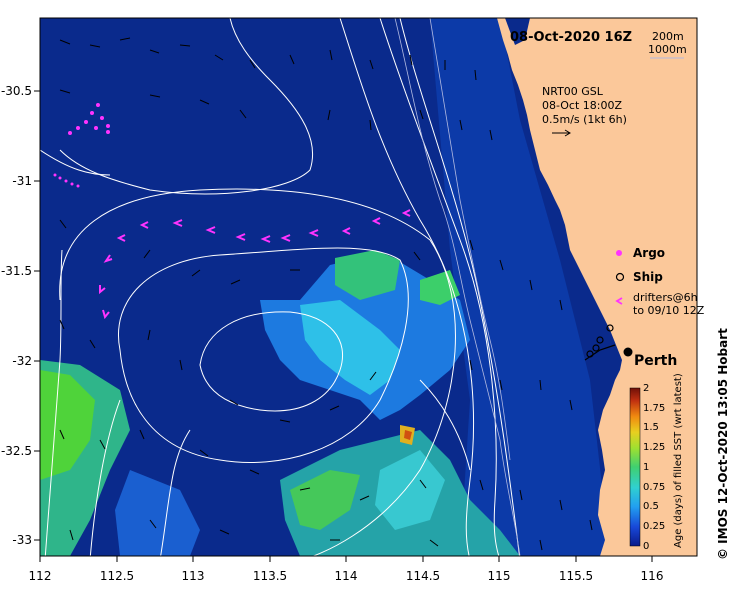 This screenshot has height=592, width=739. I want to click on lon-tick-label: 112.5, so click(117, 576).